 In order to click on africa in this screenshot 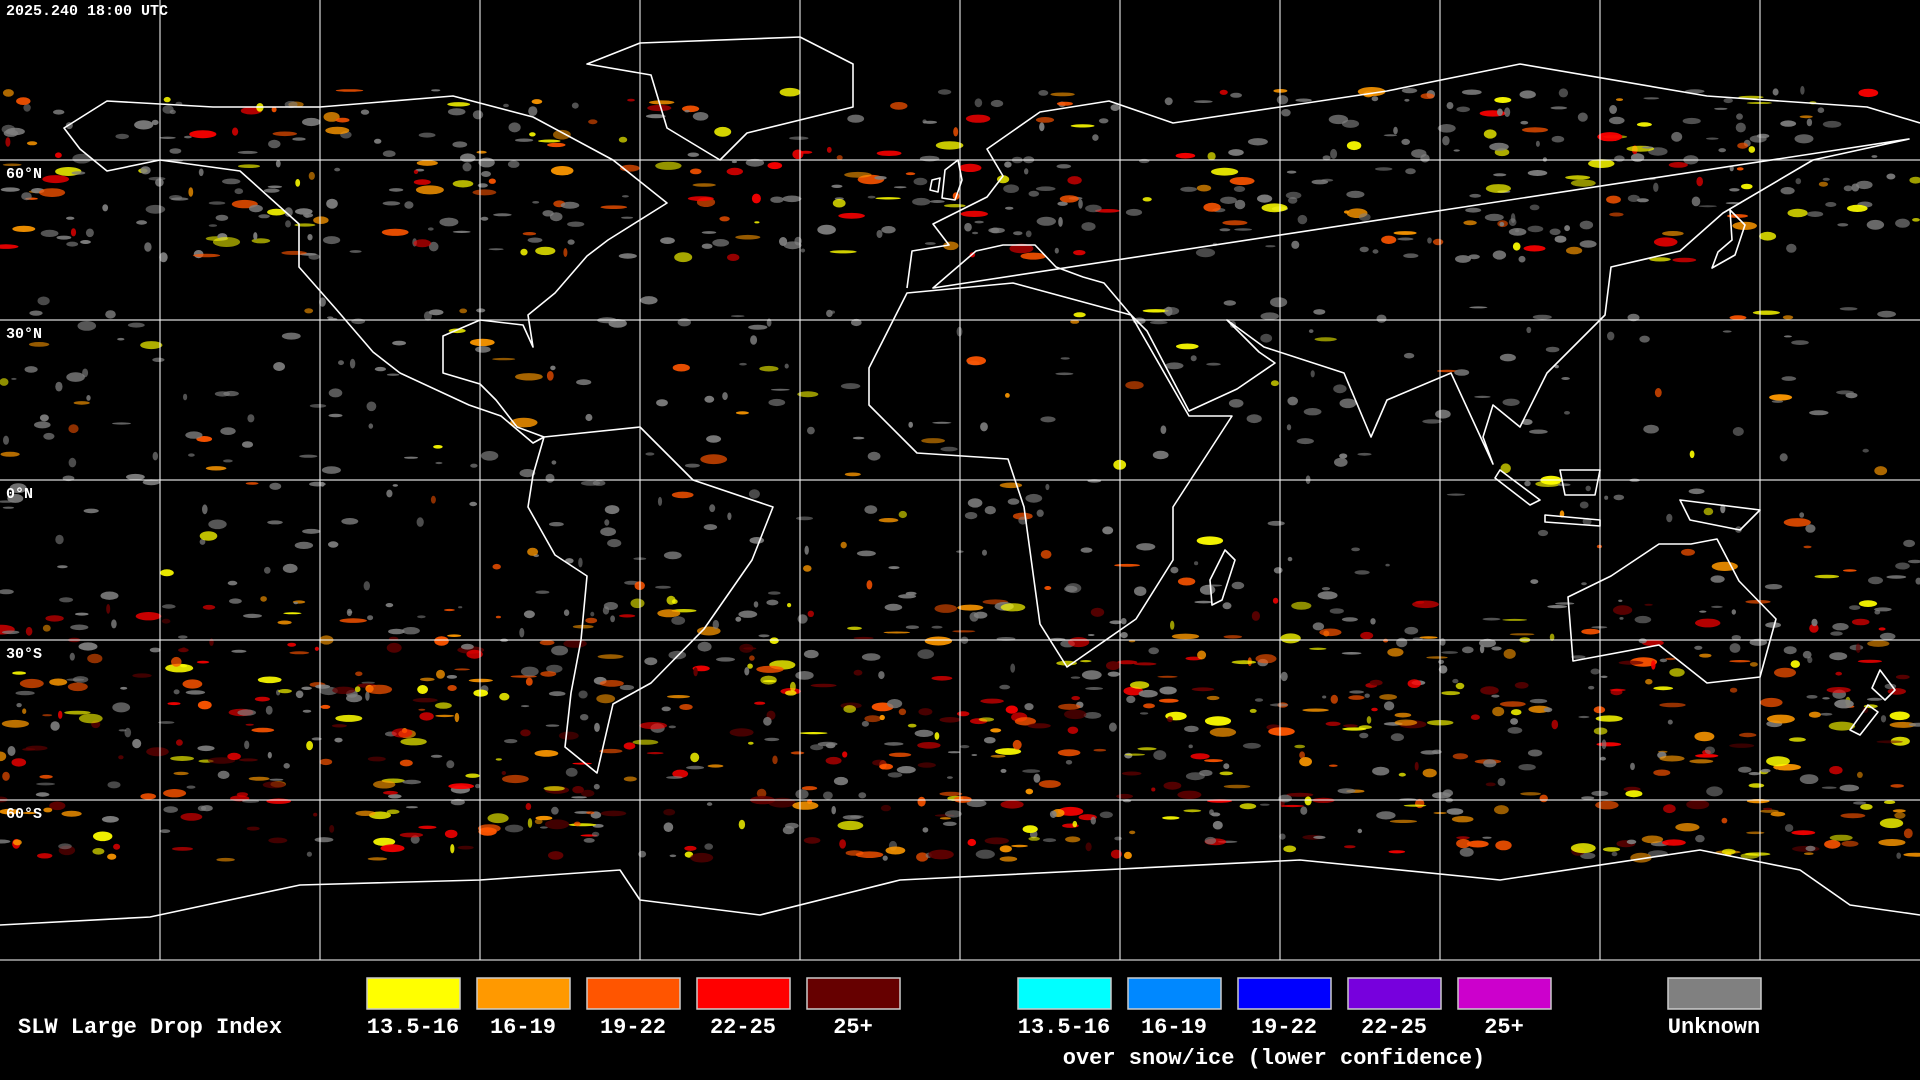, I will do `click(1050, 475)`.